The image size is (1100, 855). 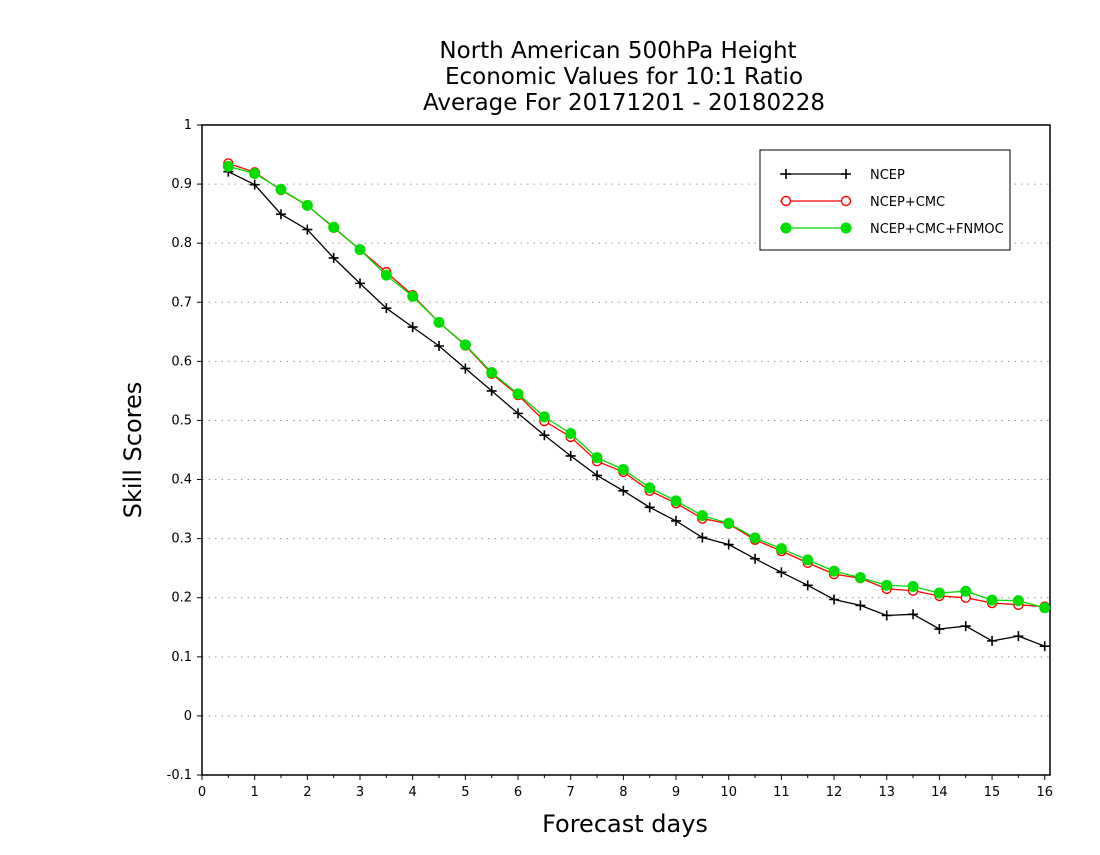 I want to click on legend-label: NCEP+CMC+FNMOC, so click(x=937, y=229).